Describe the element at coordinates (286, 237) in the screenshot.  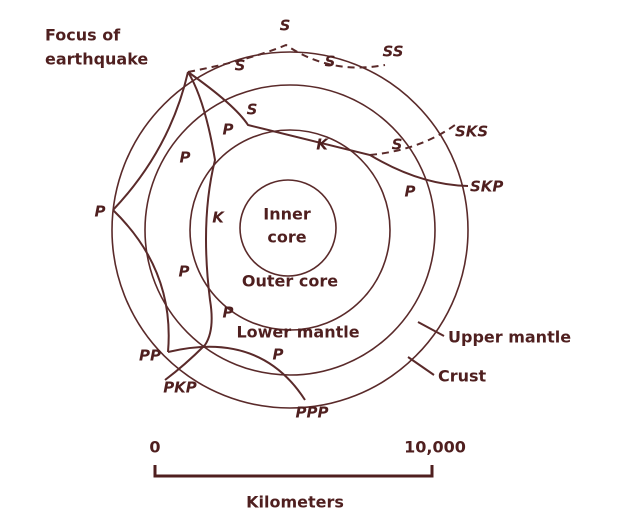
I see `layer-label: core` at that location.